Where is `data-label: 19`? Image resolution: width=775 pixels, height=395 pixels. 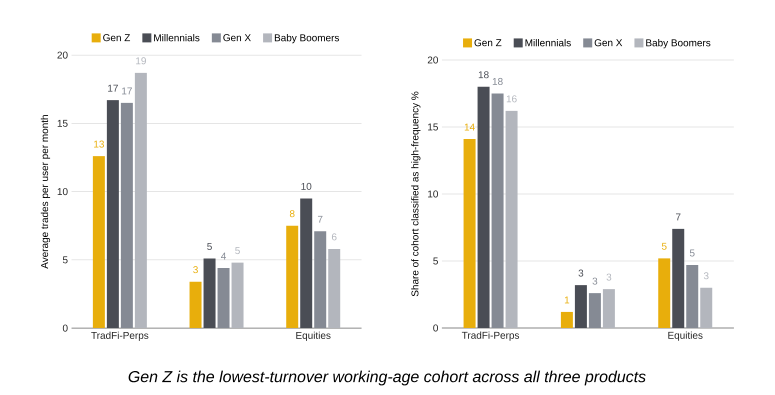
data-label: 19 is located at coordinates (141, 60).